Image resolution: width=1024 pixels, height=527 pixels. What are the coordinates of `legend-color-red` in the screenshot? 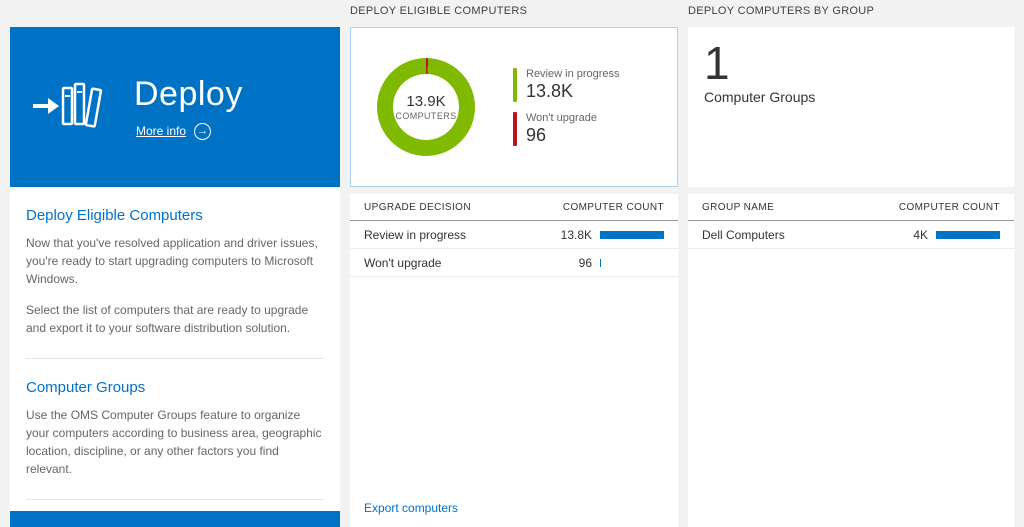 It's located at (515, 129).